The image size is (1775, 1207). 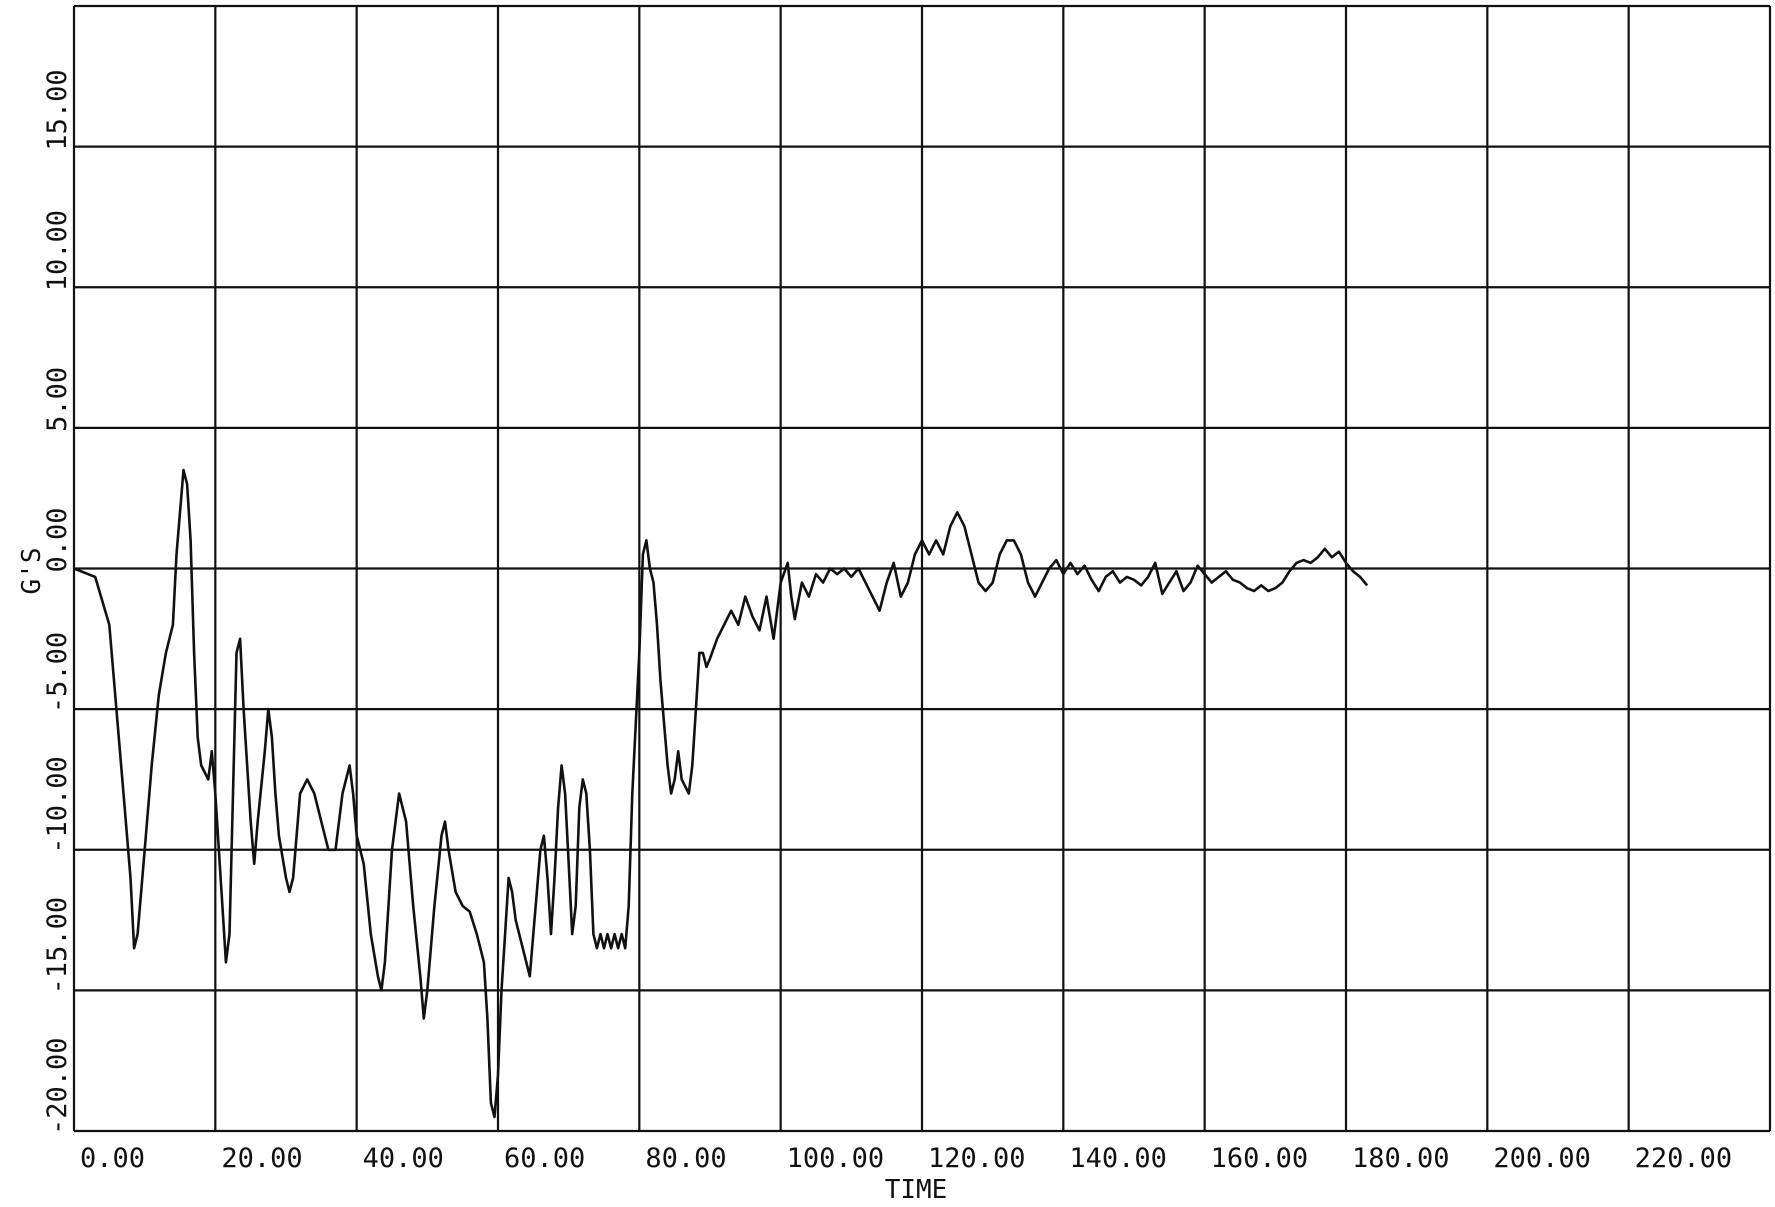 I want to click on x-tick-label: 0.00, so click(x=112, y=1158).